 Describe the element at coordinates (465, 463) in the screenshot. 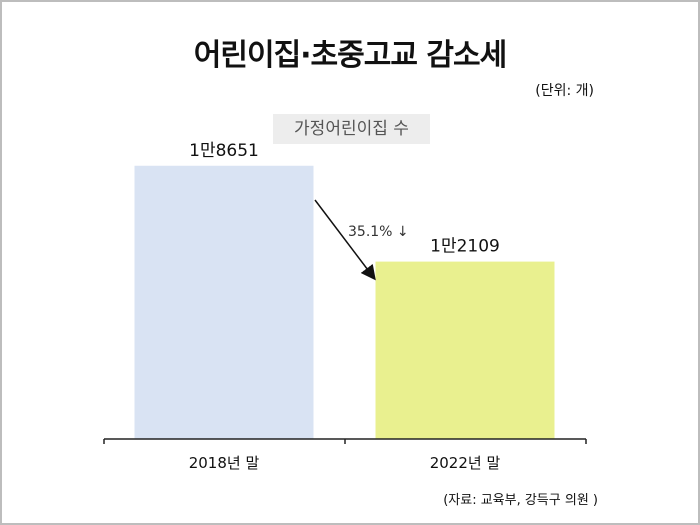

I see `x-tick-label-2: 2022년 말` at that location.